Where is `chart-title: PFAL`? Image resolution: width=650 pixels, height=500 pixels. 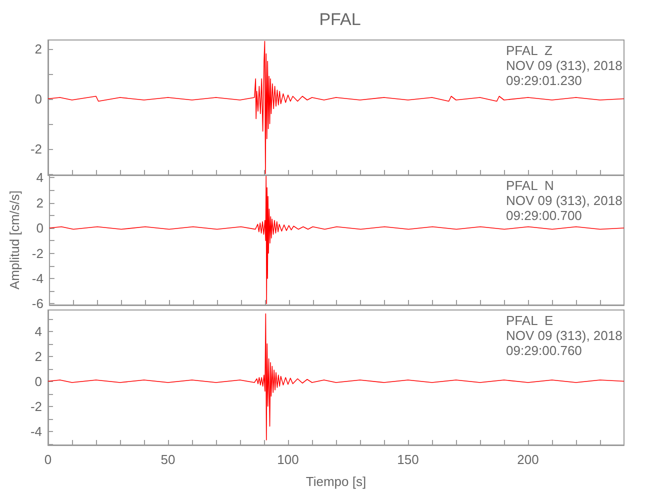
chart-title: PFAL is located at coordinates (340, 19).